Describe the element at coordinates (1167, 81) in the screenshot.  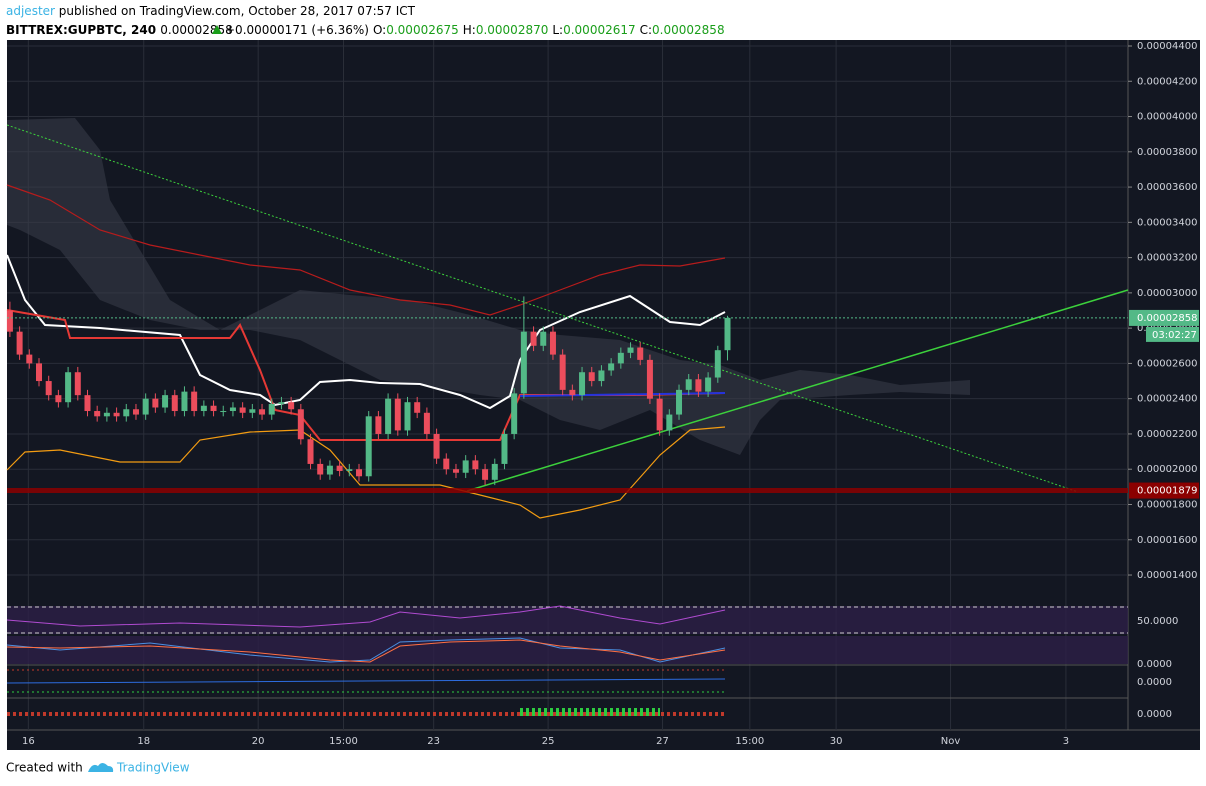
I see `y-tick-label: 0.00004200` at that location.